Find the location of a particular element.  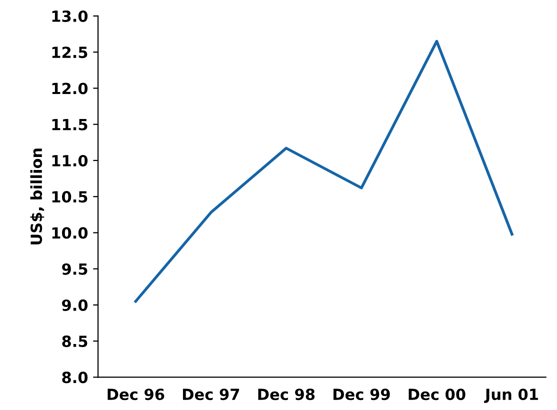

x-tick-label: Jun 01 is located at coordinates (511, 395).